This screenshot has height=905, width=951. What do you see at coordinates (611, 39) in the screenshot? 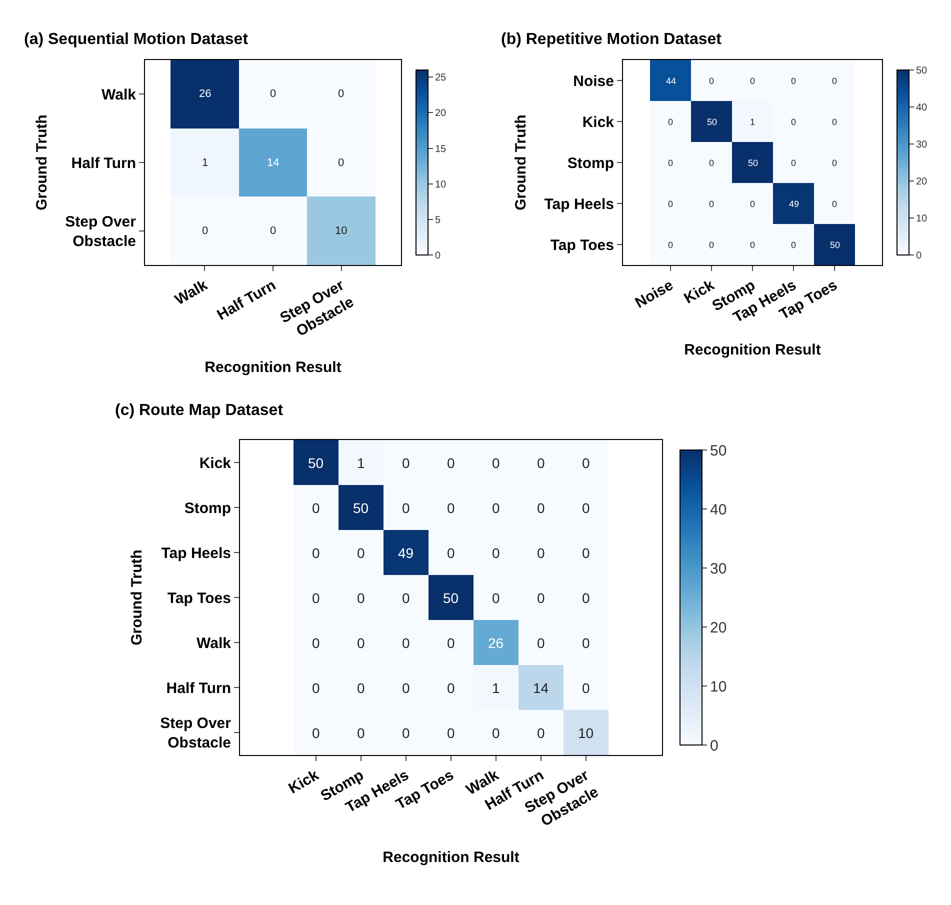
I see `chart-title: (b) Repetitive Motion Dataset` at bounding box center [611, 39].